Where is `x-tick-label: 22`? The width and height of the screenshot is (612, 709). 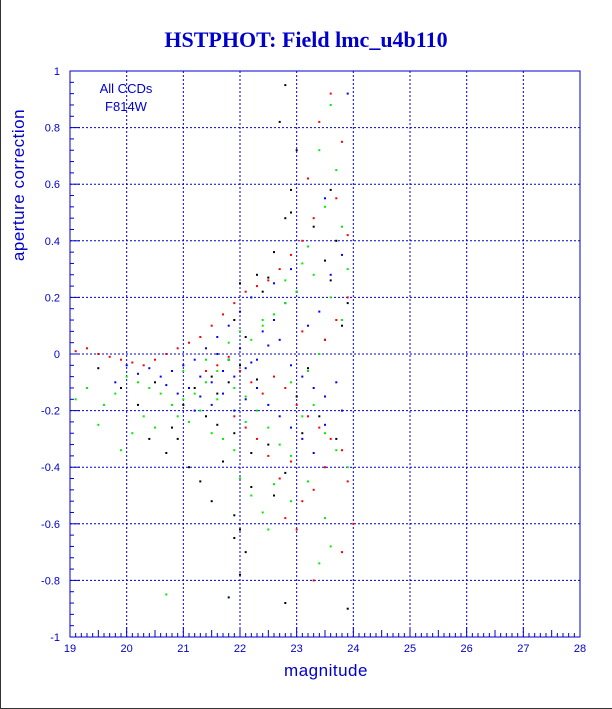 x-tick-label: 22 is located at coordinates (240, 649).